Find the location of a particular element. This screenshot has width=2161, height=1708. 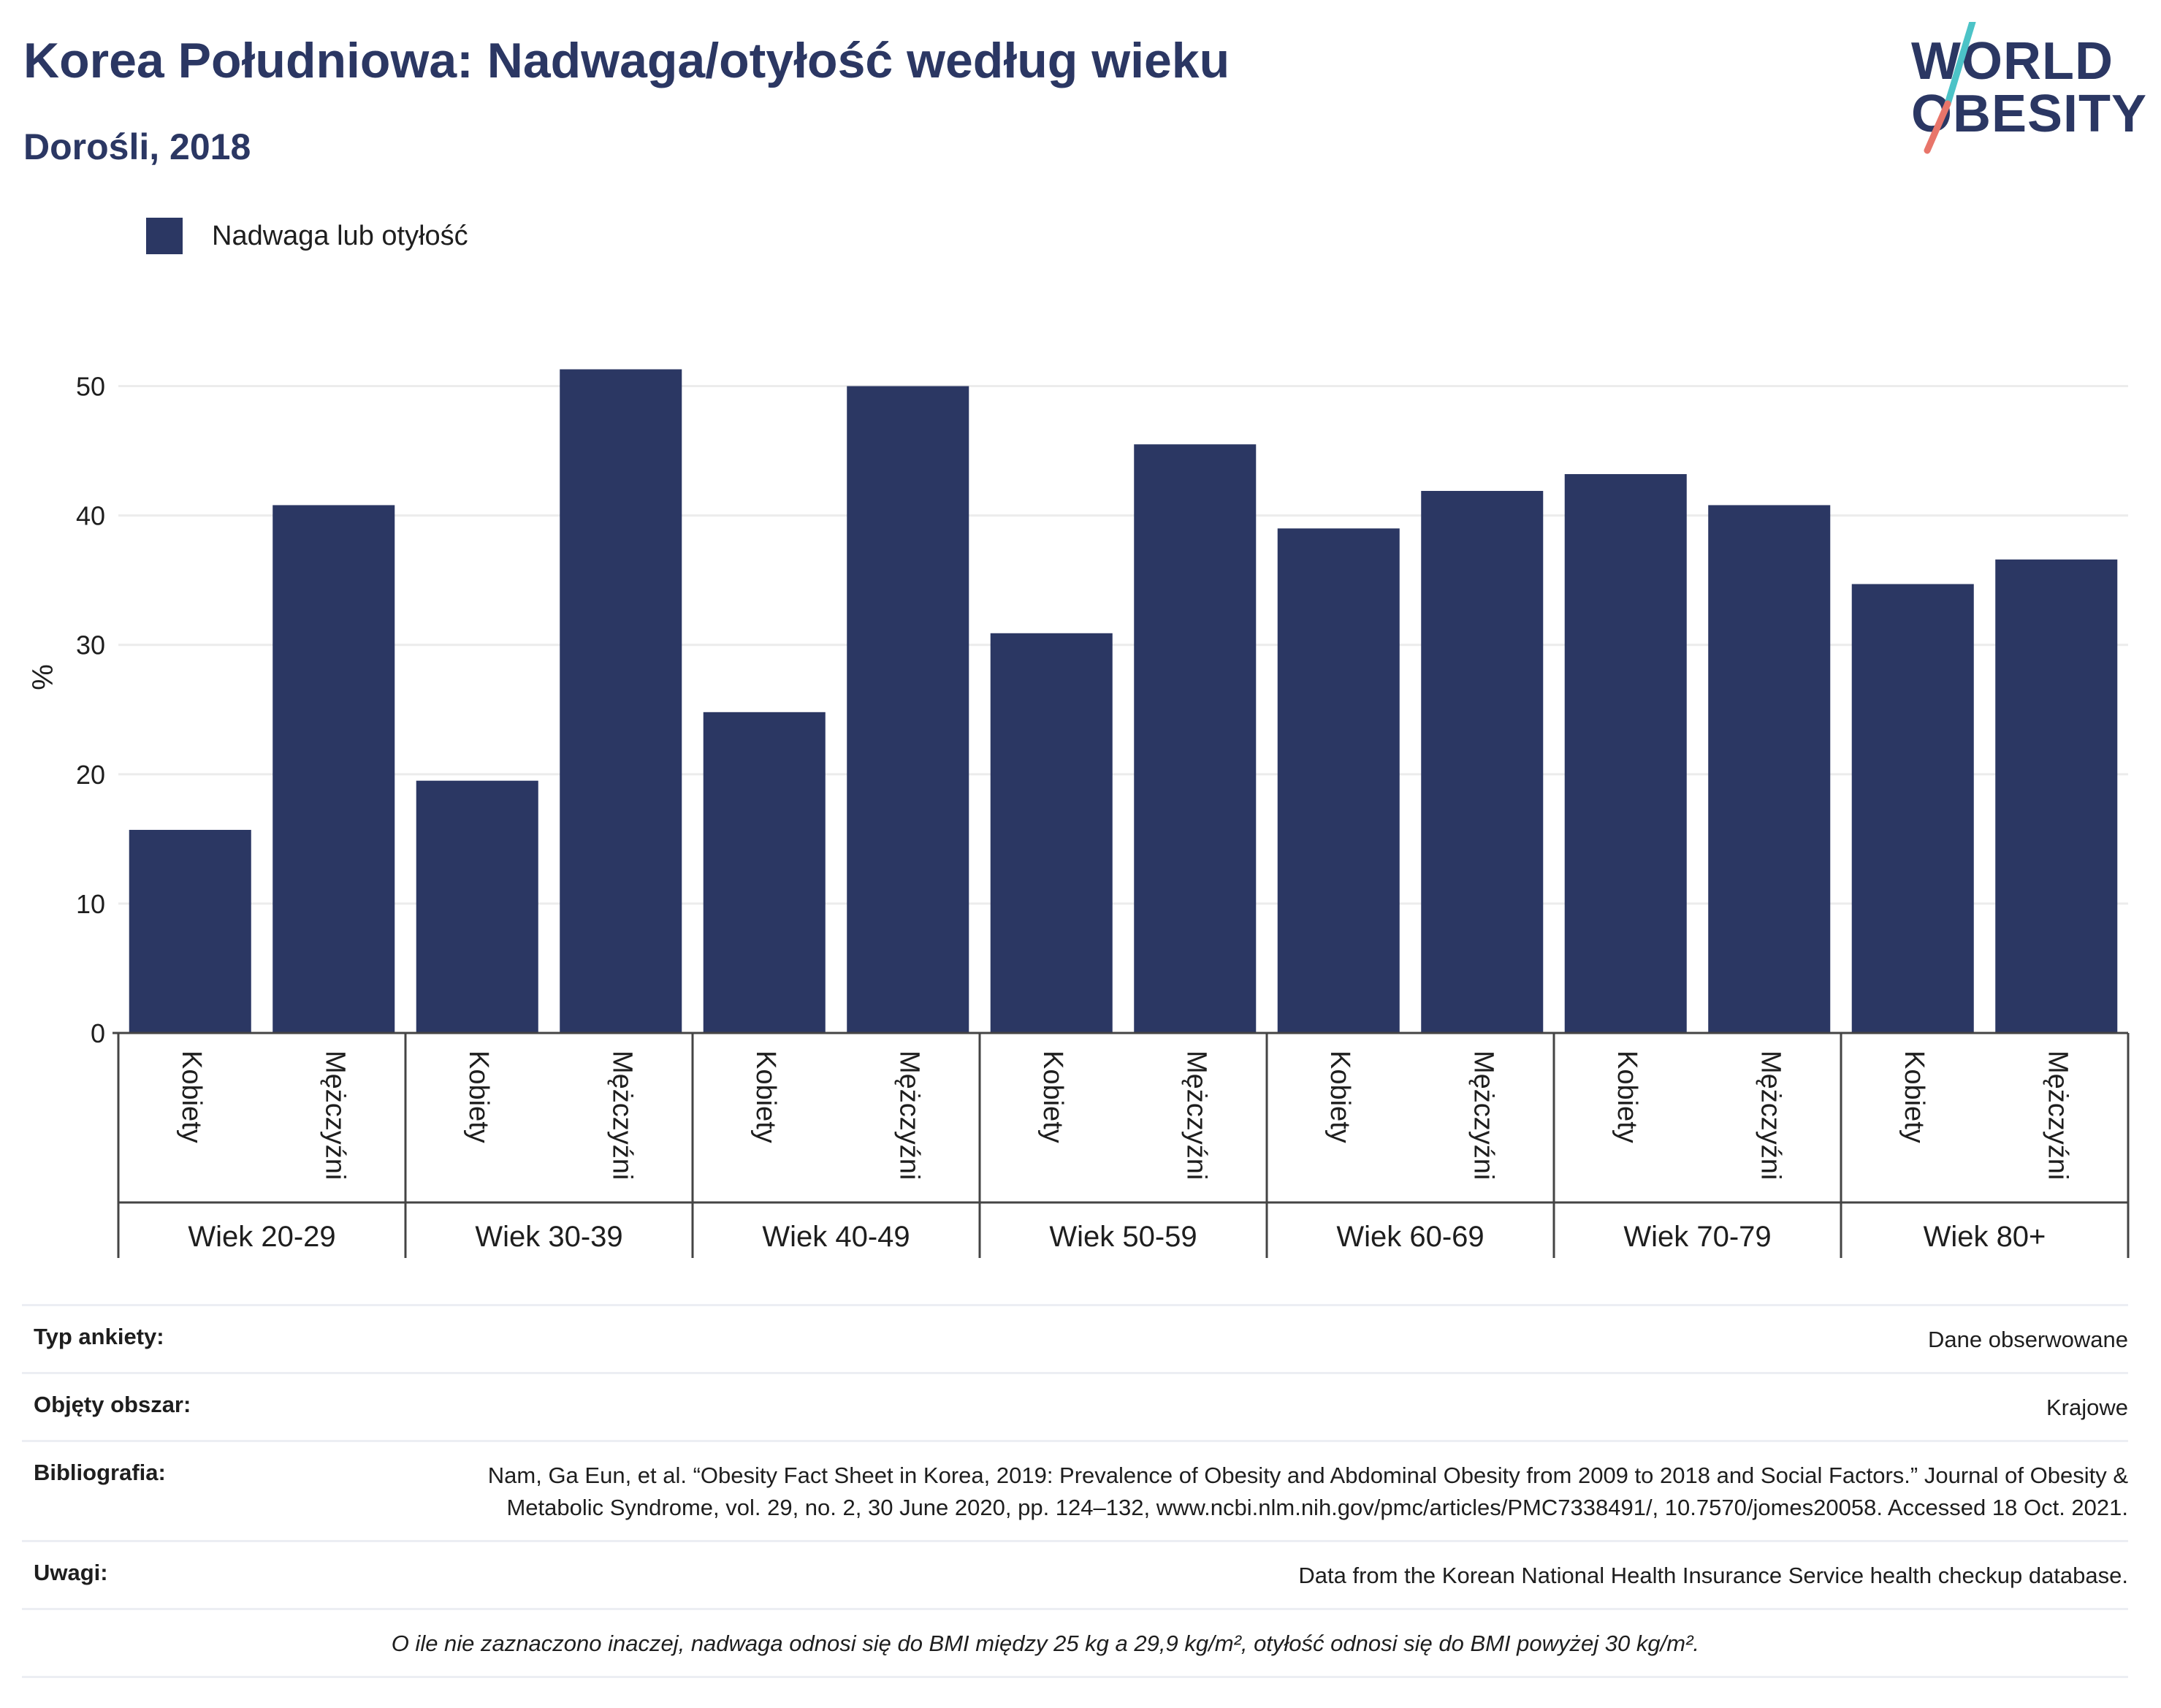

y-tick-label: 0 is located at coordinates (98, 1033).